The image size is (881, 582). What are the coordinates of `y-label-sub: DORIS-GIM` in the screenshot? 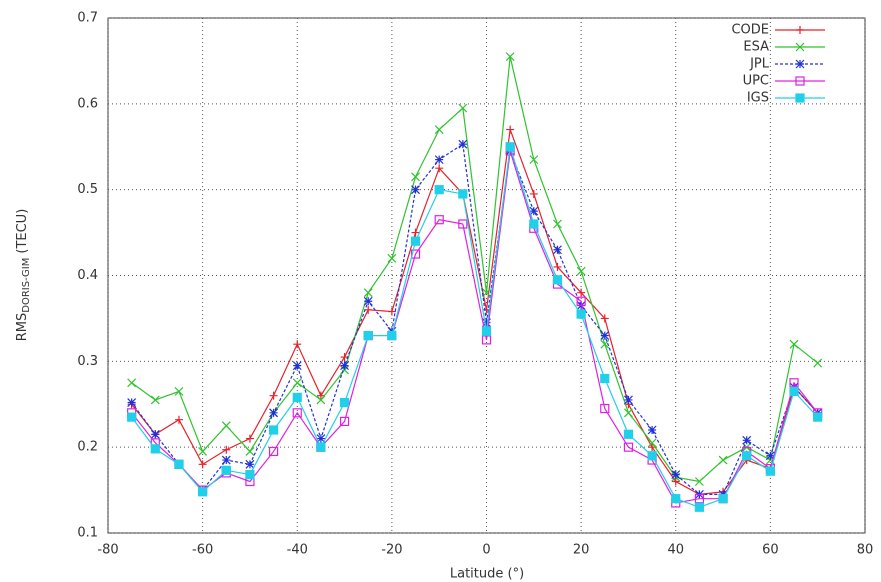 It's located at (26, 285).